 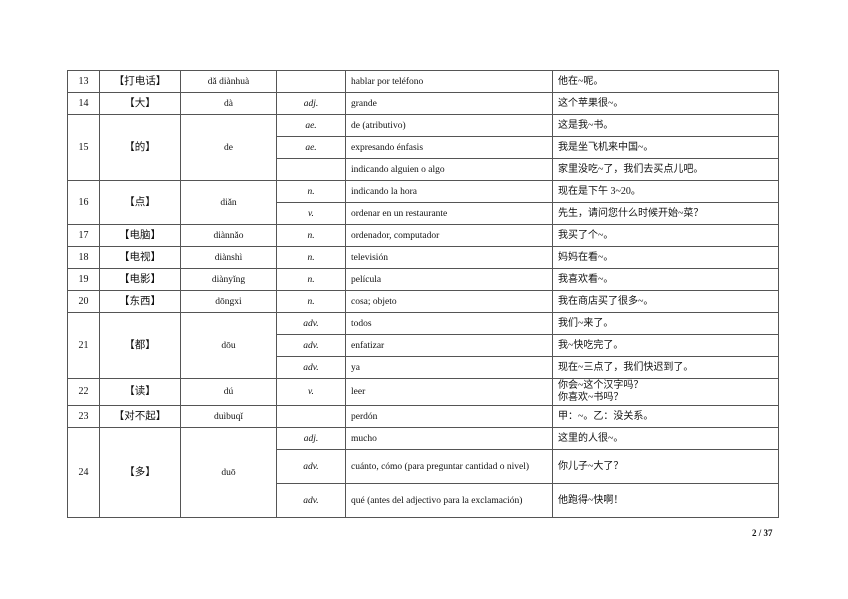 I want to click on pinyin: diǎn, so click(x=228, y=202).